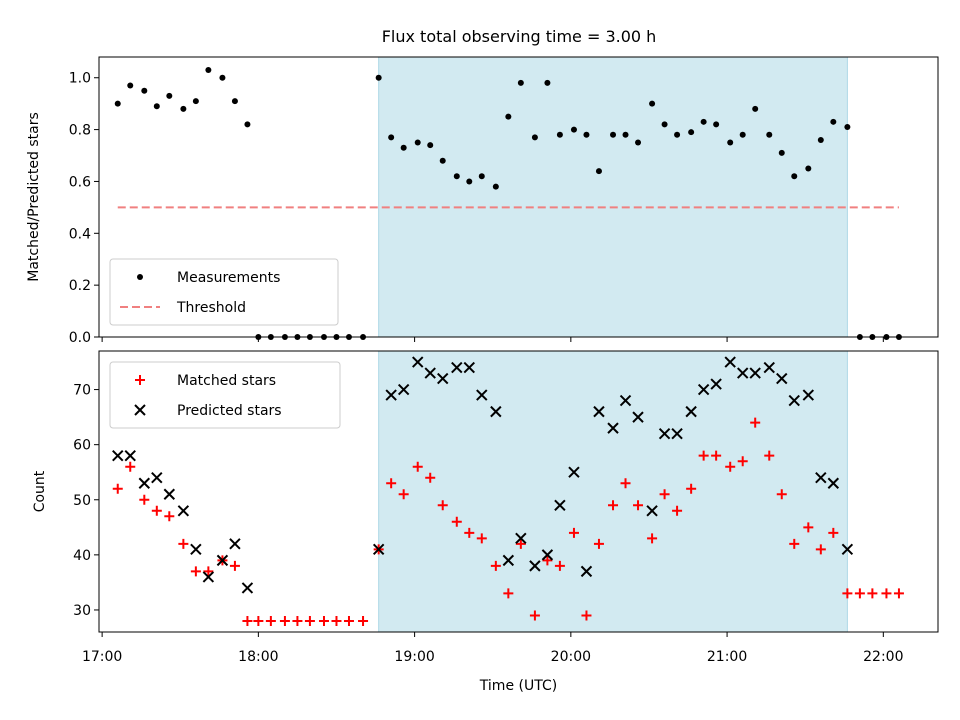  What do you see at coordinates (518, 686) in the screenshot?
I see `x-axis-label: Time (UTC)` at bounding box center [518, 686].